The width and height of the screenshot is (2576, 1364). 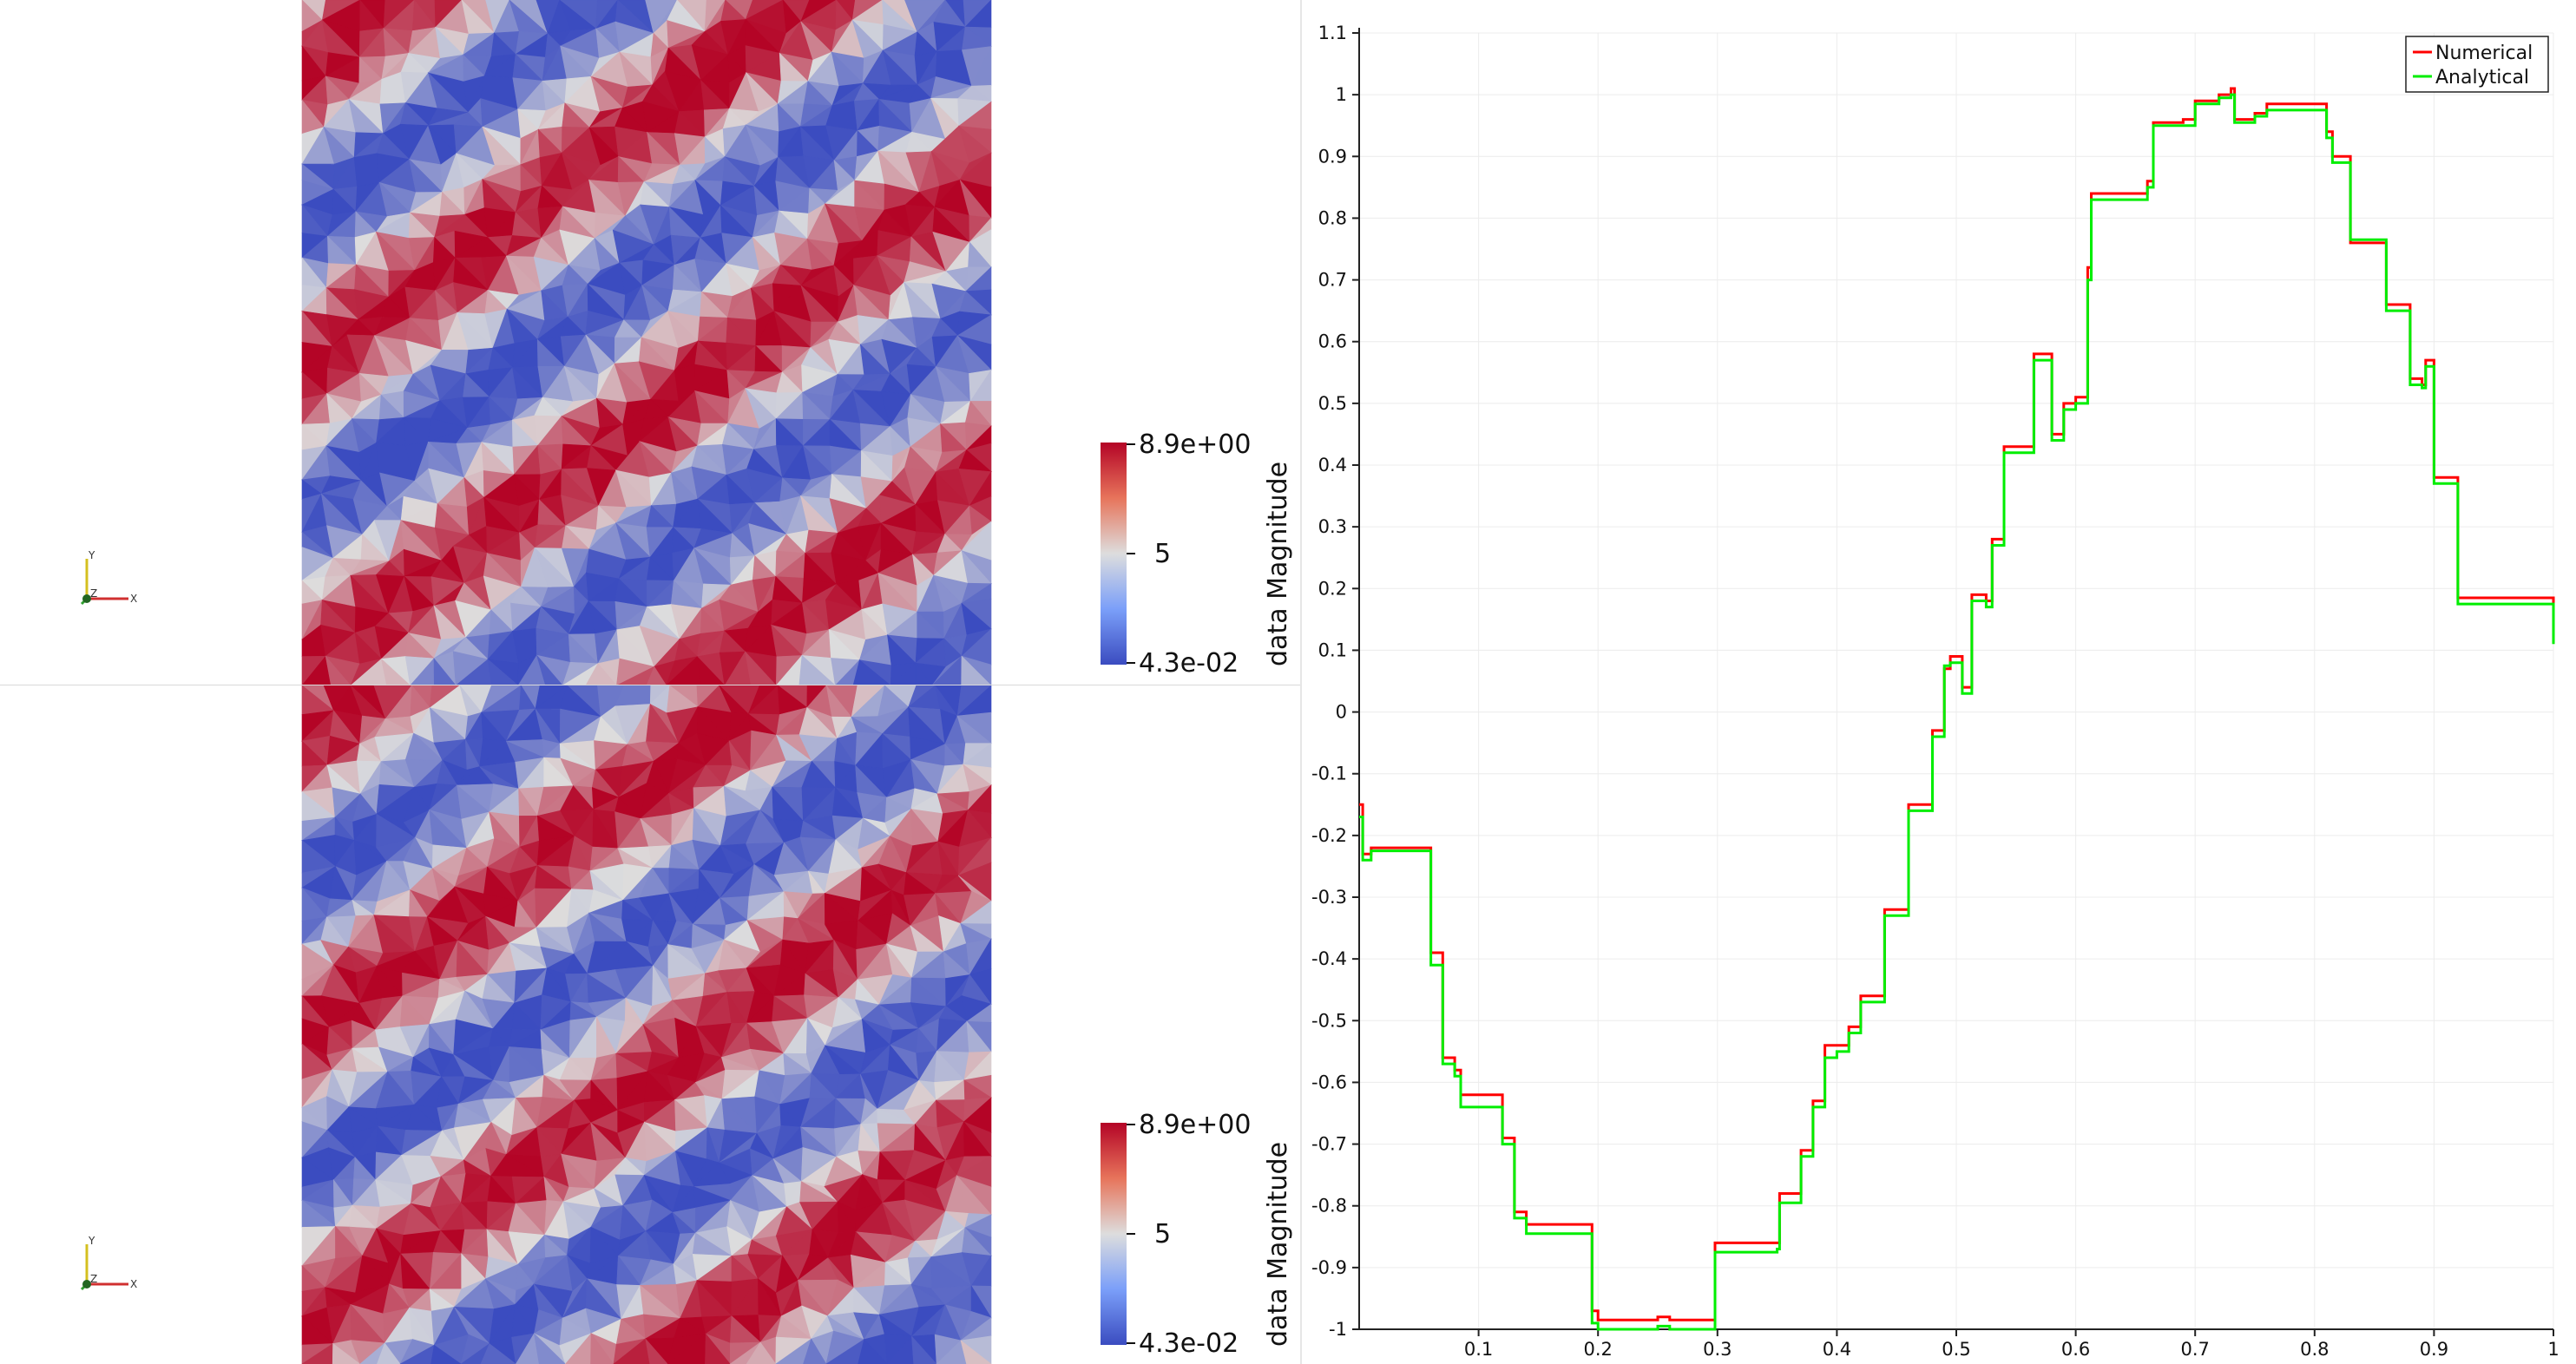 What do you see at coordinates (1837, 1350) in the screenshot?
I see `x-tick-label: 0.4` at bounding box center [1837, 1350].